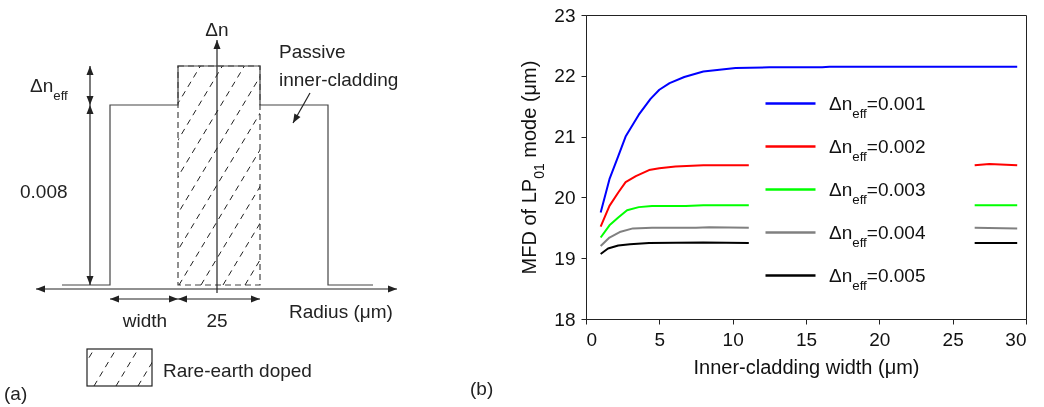 The image size is (1044, 407). I want to click on legend-label: Δn$_{eff}$=0.003, so click(877, 192).